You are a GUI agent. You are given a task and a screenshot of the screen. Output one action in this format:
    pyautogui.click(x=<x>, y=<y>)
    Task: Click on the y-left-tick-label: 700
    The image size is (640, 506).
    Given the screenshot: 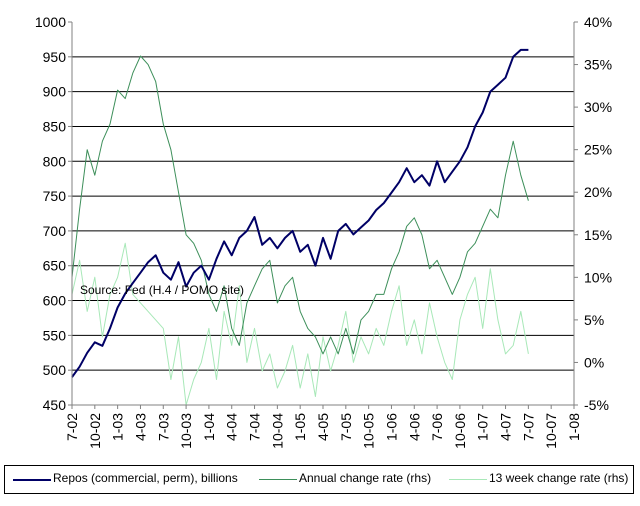 What is the action you would take?
    pyautogui.click(x=55, y=231)
    